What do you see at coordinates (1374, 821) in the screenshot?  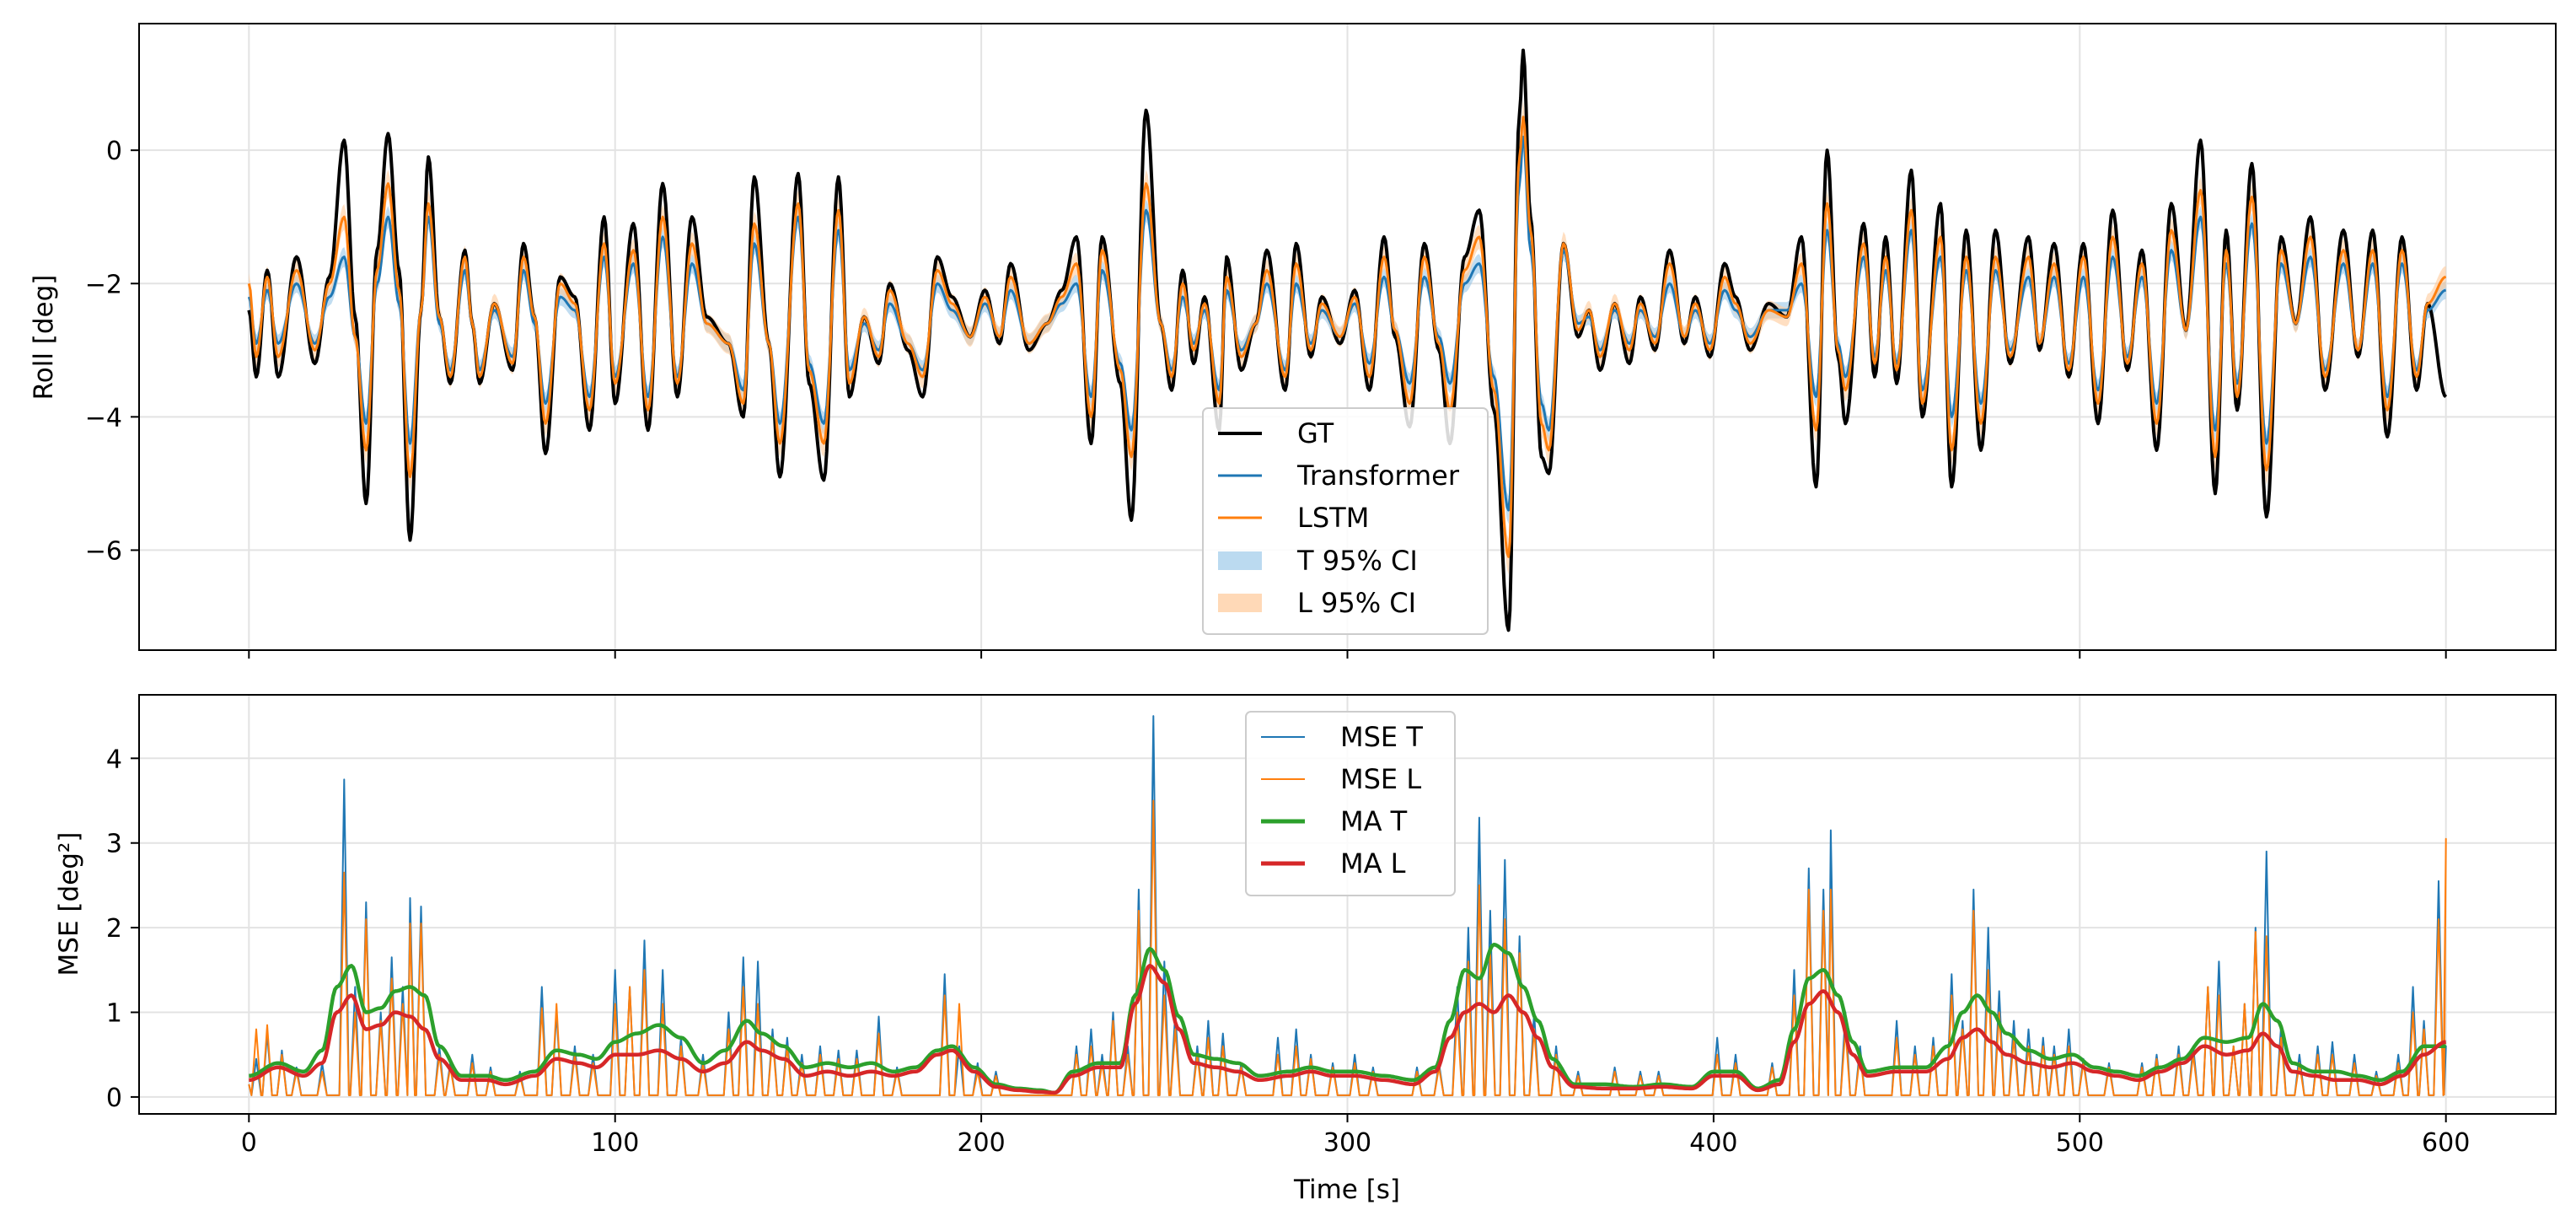 I see `legend-ma-t-label: MA T` at bounding box center [1374, 821].